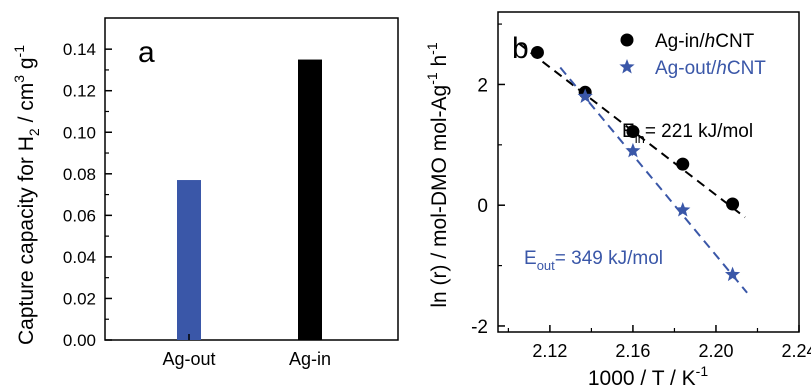  What do you see at coordinates (482, 85) in the screenshot?
I see `y-tick-label: 2` at bounding box center [482, 85].